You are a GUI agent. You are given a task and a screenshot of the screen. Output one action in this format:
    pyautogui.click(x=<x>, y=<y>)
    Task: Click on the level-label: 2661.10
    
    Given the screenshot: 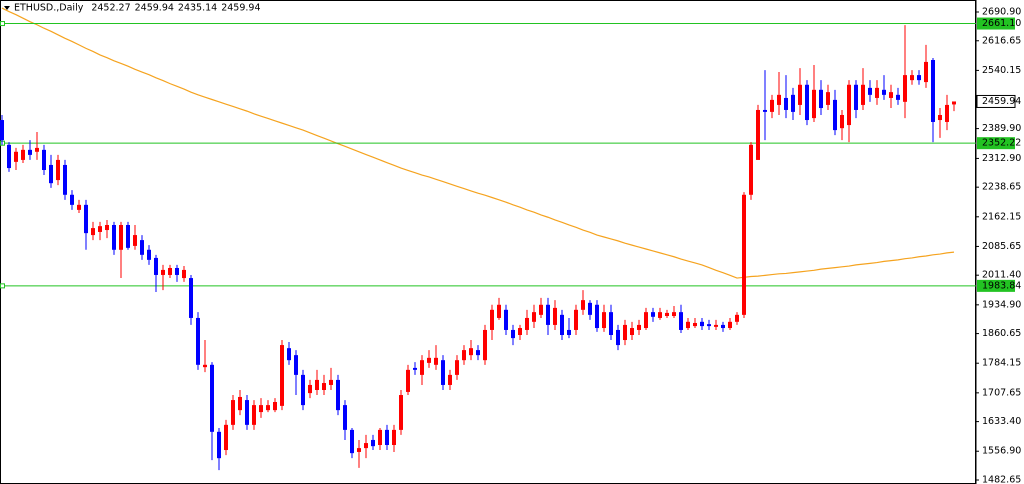 What is the action you would take?
    pyautogui.click(x=1001, y=23)
    